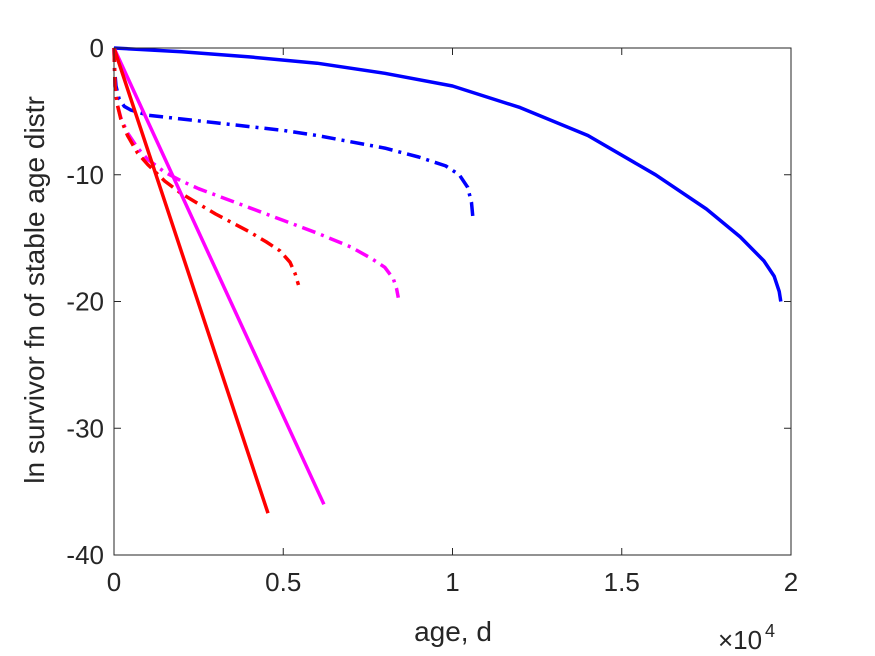 The image size is (875, 656). What do you see at coordinates (85, 175) in the screenshot?
I see `y-tick-label: -10` at bounding box center [85, 175].